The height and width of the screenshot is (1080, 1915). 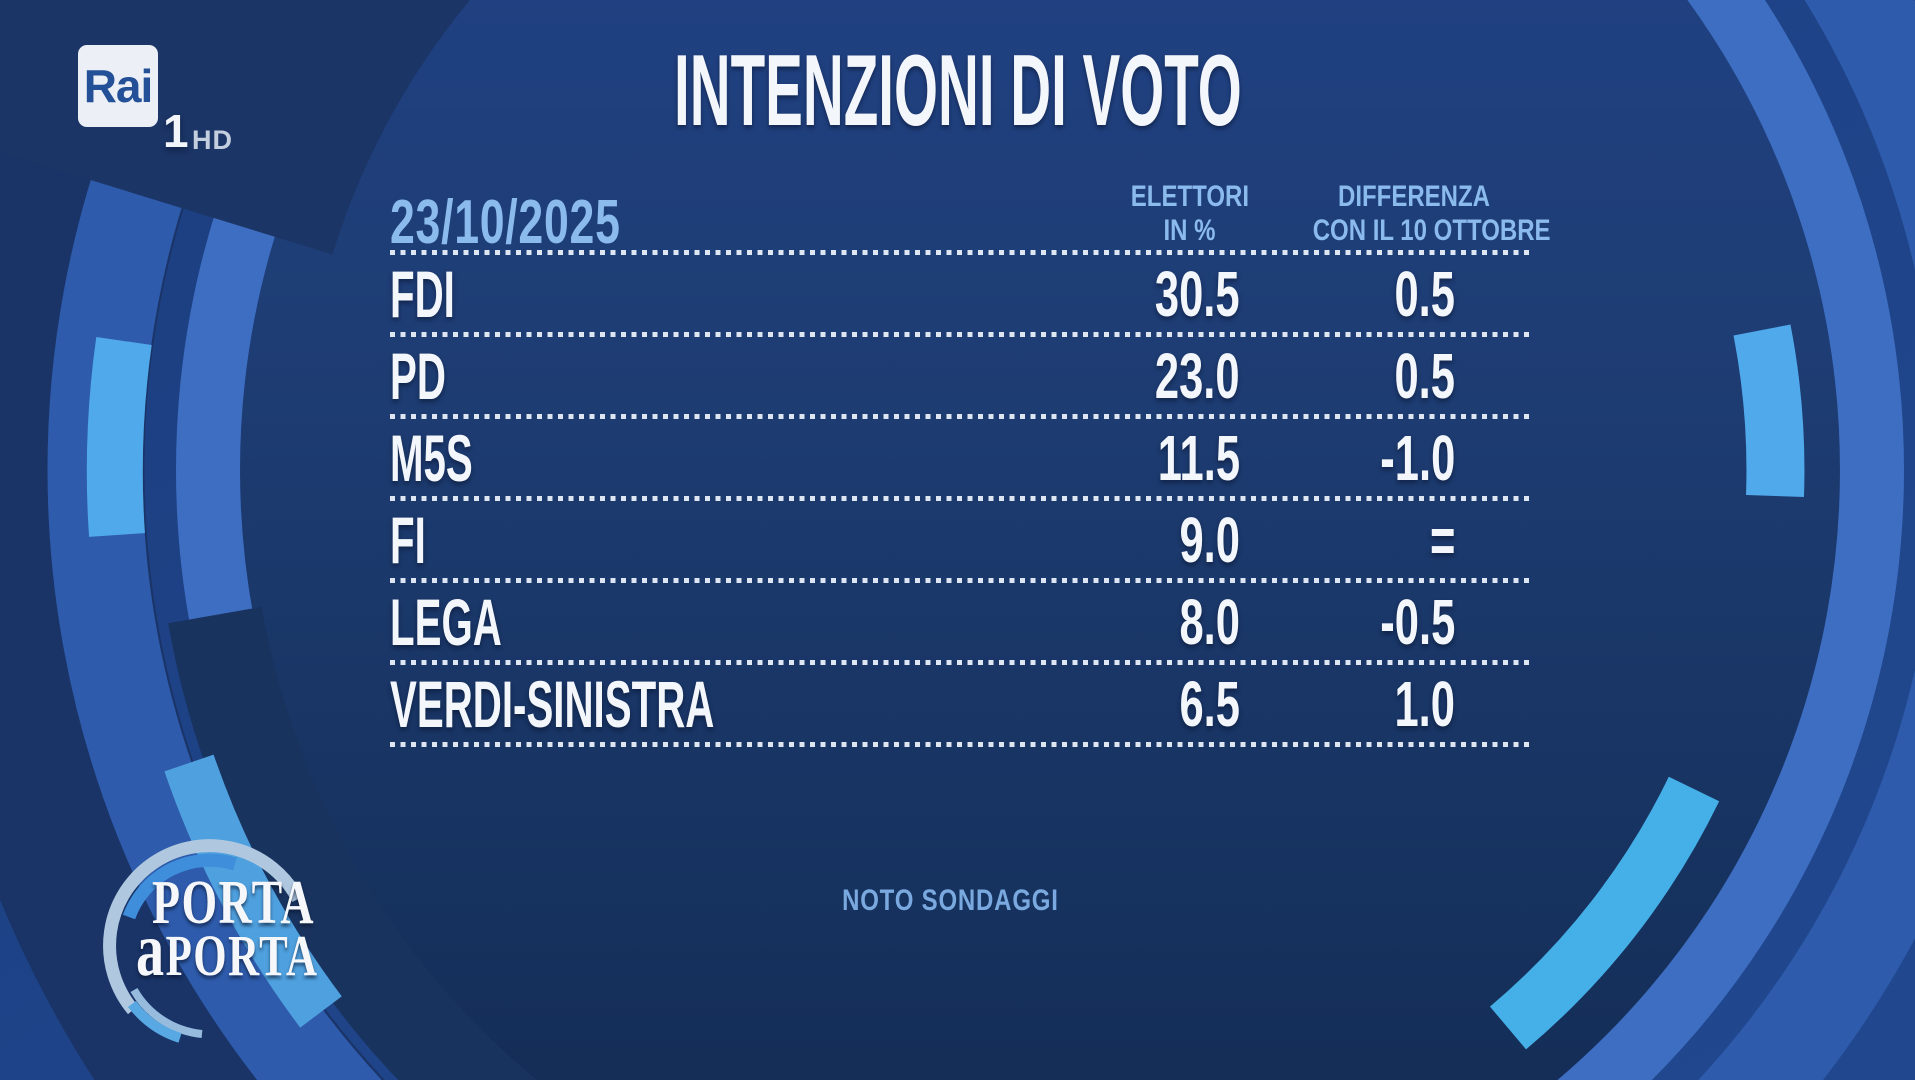 I want to click on percent-value: 30.5, so click(x=1197, y=294).